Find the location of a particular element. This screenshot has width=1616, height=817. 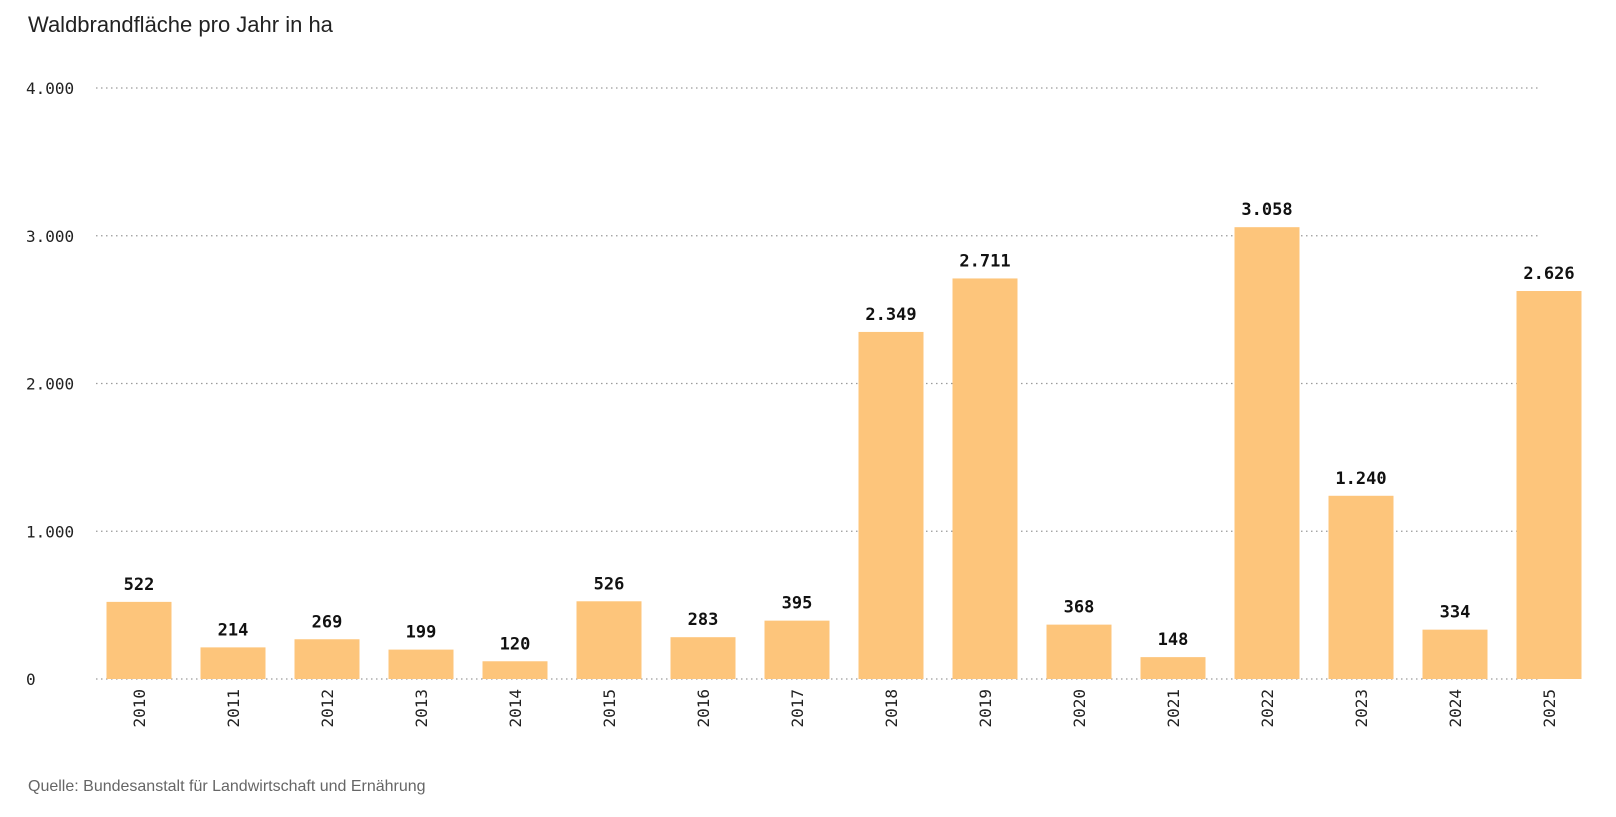

x-tick-label: 2016 is located at coordinates (703, 708).